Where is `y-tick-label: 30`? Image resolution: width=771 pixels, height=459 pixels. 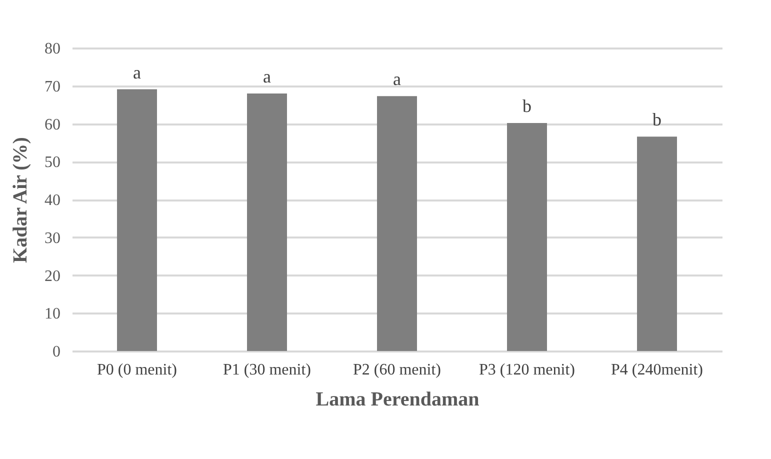 y-tick-label: 30 is located at coordinates (52, 238).